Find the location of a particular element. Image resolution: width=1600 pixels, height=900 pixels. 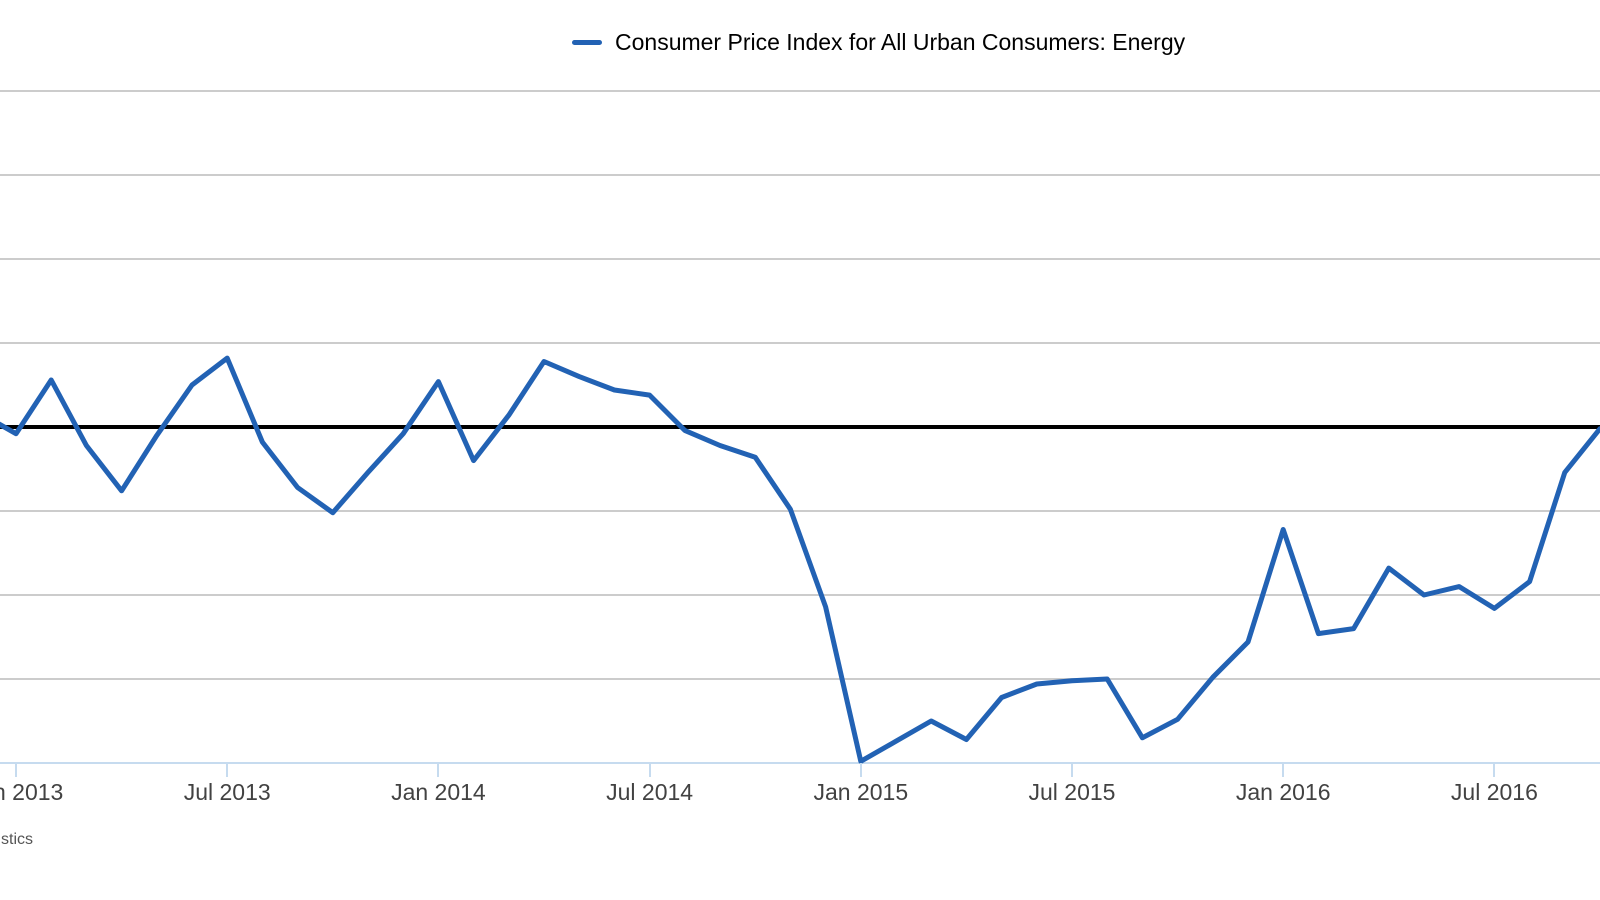

x-tick-label: Jan 2015 is located at coordinates (861, 792).